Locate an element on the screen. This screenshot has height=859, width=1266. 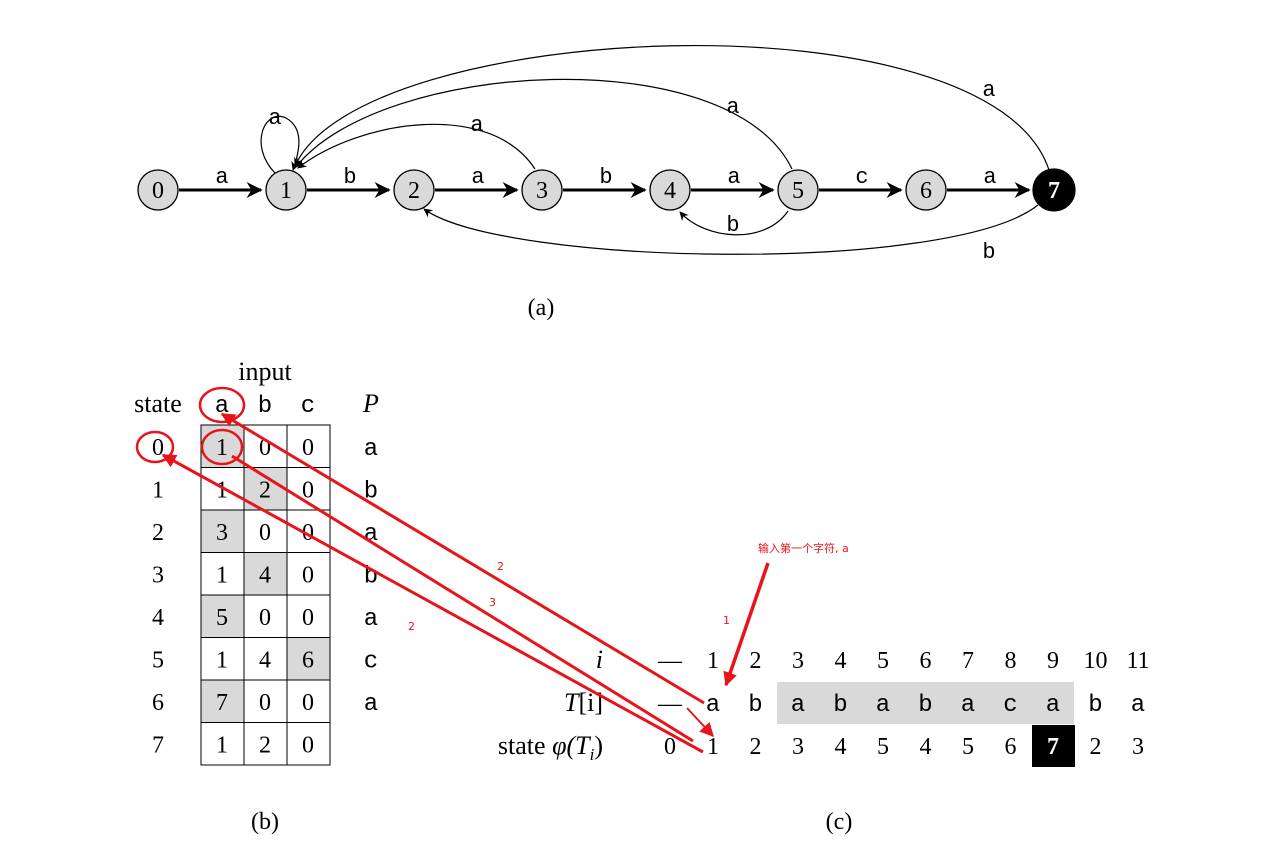
row-state-label: 1 is located at coordinates (158, 491).